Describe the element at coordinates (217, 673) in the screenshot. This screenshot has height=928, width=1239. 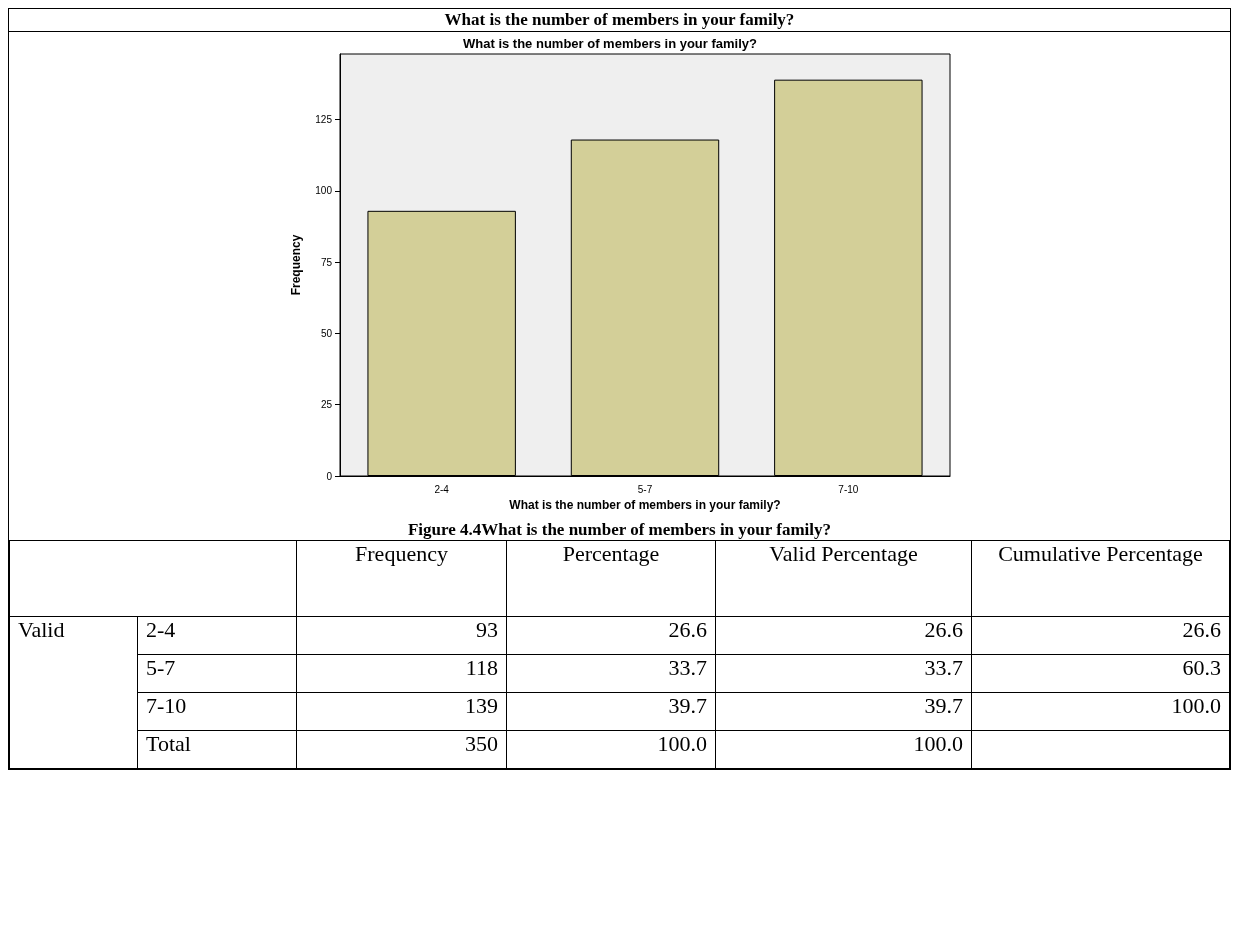
I see `text: 5-7` at that location.